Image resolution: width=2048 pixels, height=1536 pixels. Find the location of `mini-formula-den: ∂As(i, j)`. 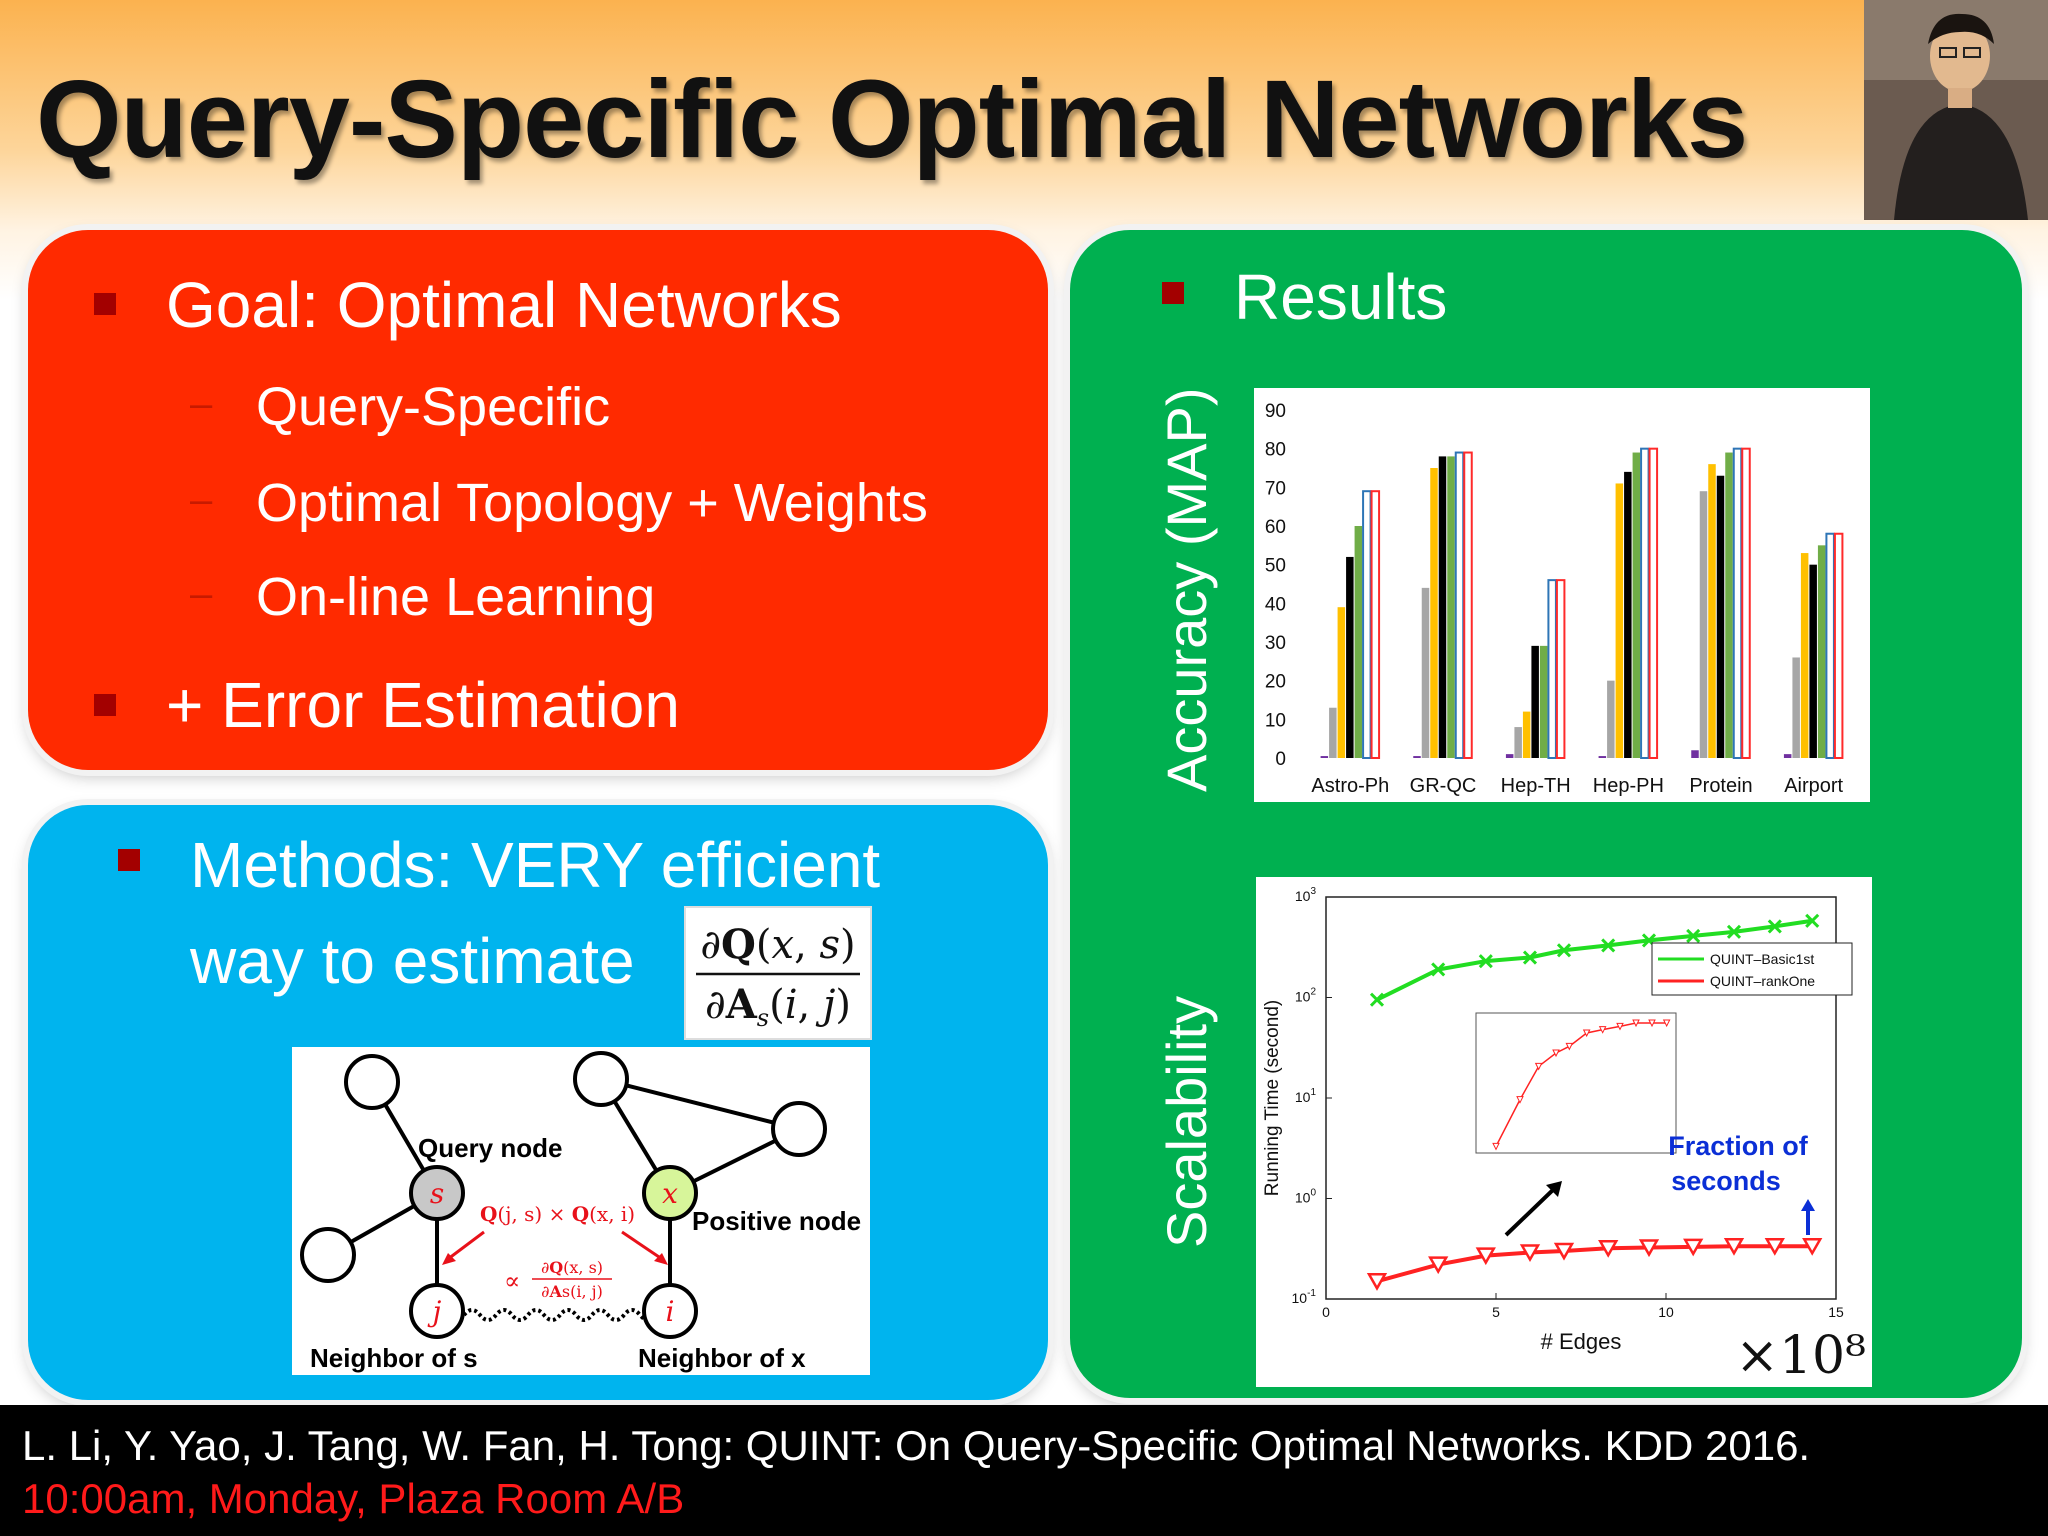

mini-formula-den: ∂As(i, j) is located at coordinates (572, 1291).